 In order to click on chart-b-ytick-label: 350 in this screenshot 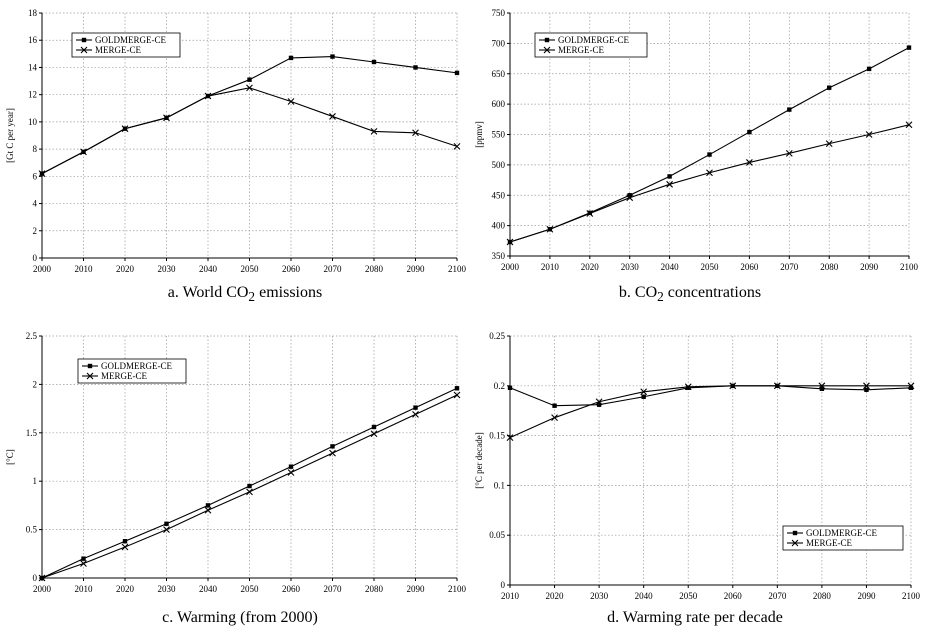, I will do `click(499, 256)`.